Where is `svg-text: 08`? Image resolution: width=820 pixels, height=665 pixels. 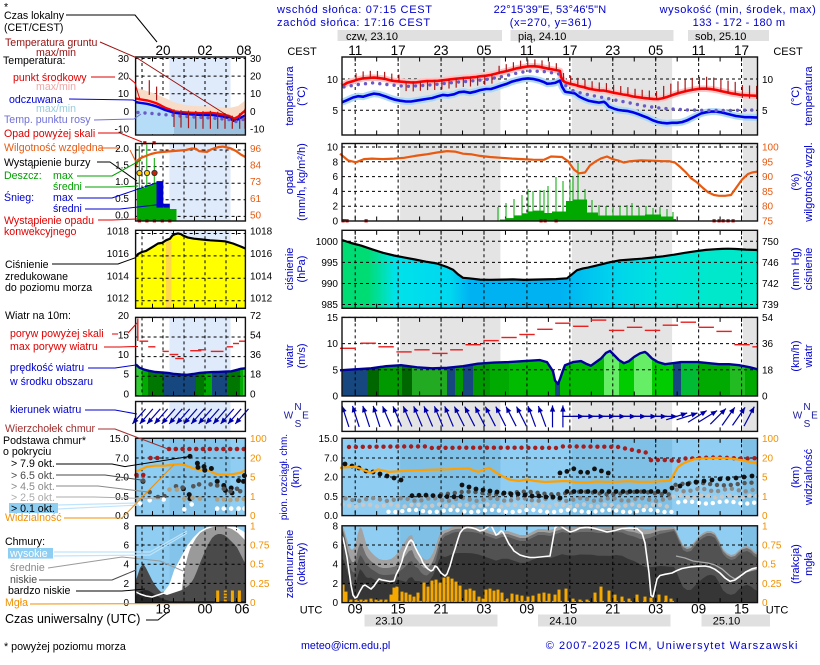
svg-text: 08 is located at coordinates (243, 50).